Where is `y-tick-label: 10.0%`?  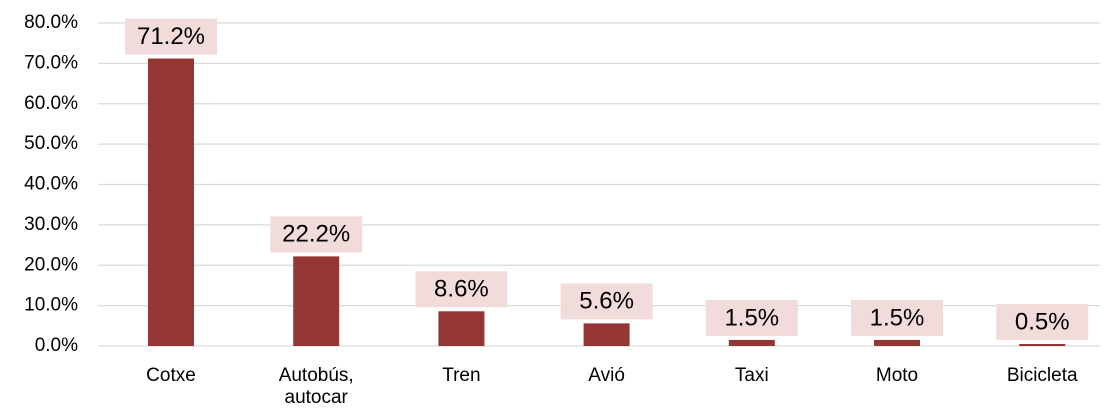
y-tick-label: 10.0% is located at coordinates (51, 305).